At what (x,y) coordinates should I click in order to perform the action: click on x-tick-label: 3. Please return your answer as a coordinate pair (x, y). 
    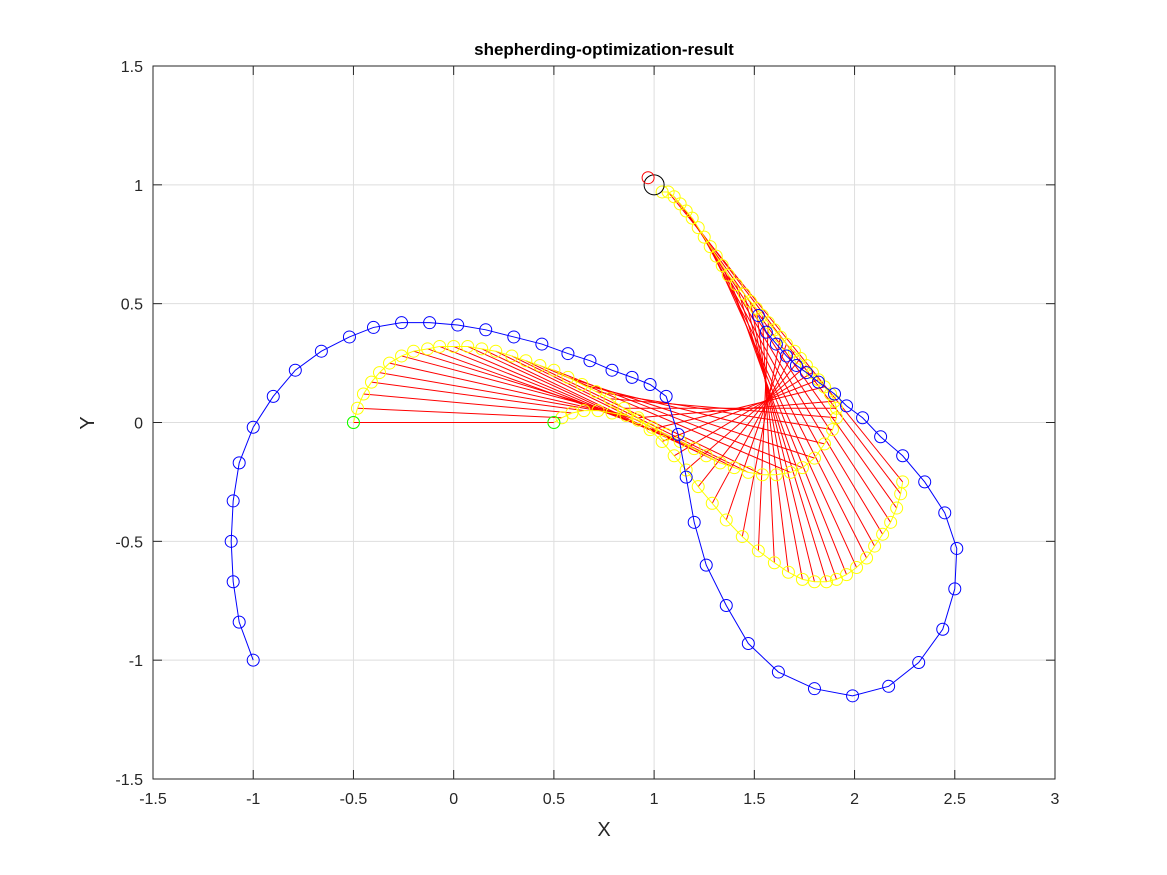
    Looking at the image, I should click on (1055, 799).